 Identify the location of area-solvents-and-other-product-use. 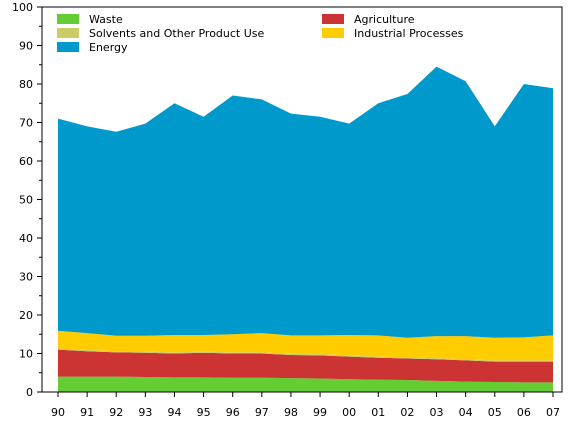
(305, 355).